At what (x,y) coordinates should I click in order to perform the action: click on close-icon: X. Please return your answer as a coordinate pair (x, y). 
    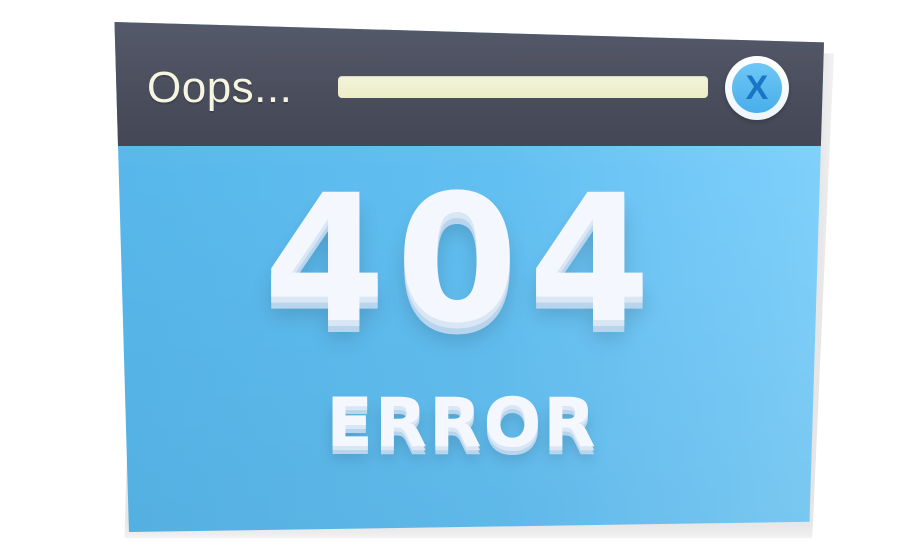
    Looking at the image, I should click on (757, 88).